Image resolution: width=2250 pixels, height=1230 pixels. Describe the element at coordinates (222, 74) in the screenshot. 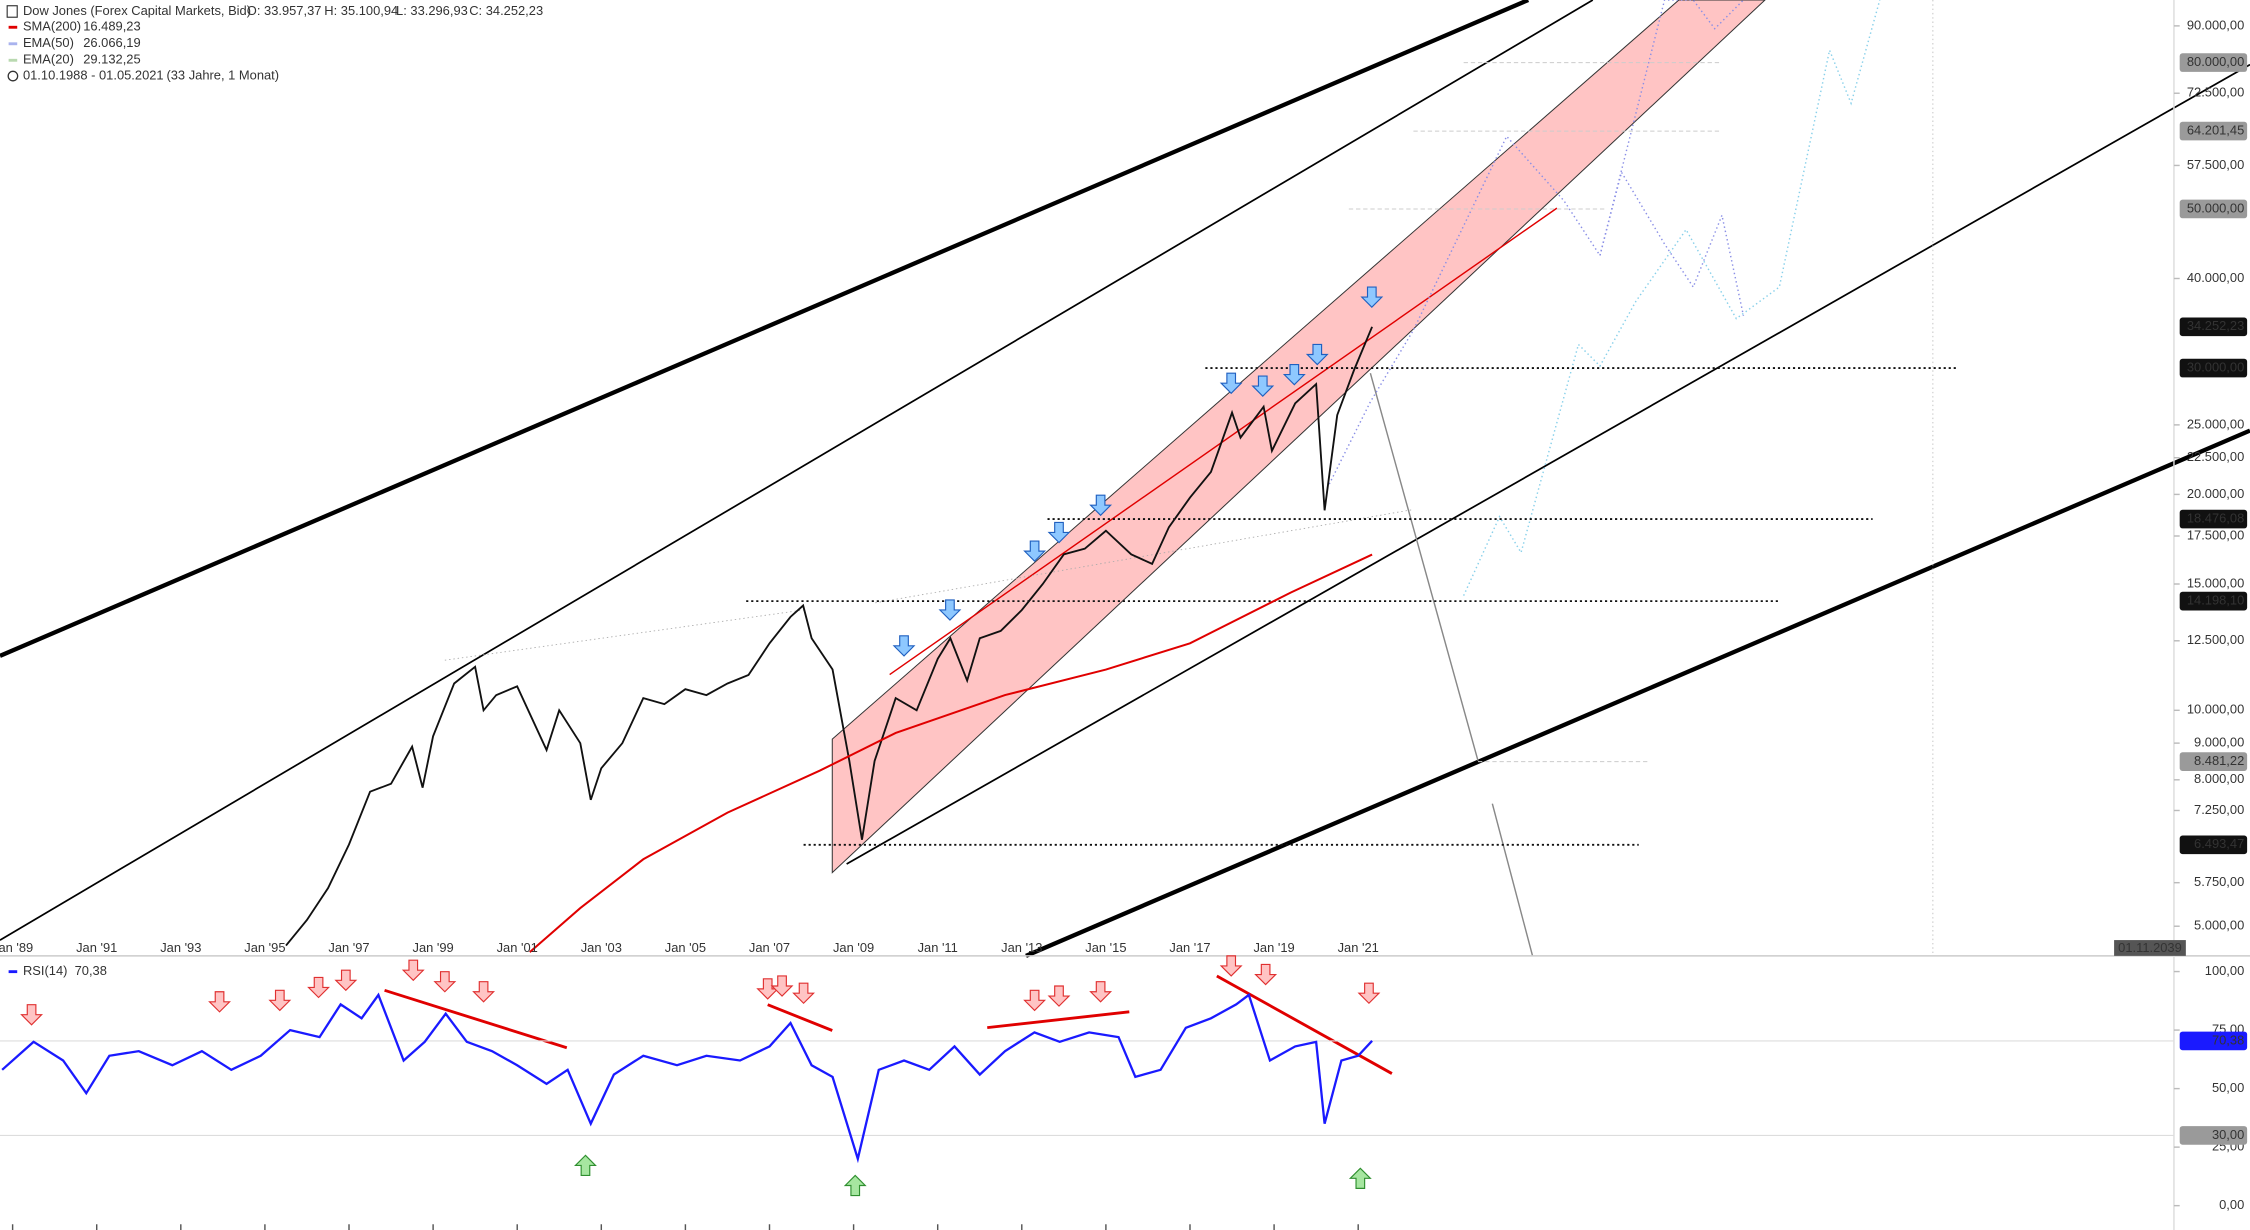

I see `duration: (33 Jahre, 1 Monat)` at that location.